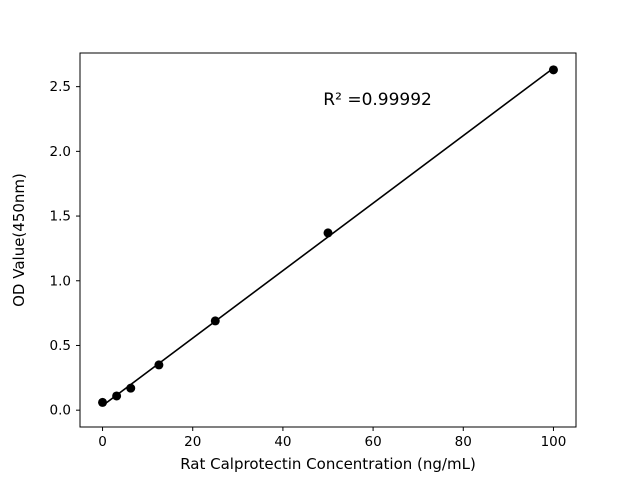 The image size is (640, 480). Describe the element at coordinates (282, 442) in the screenshot. I see `x-tick-label: 40` at that location.